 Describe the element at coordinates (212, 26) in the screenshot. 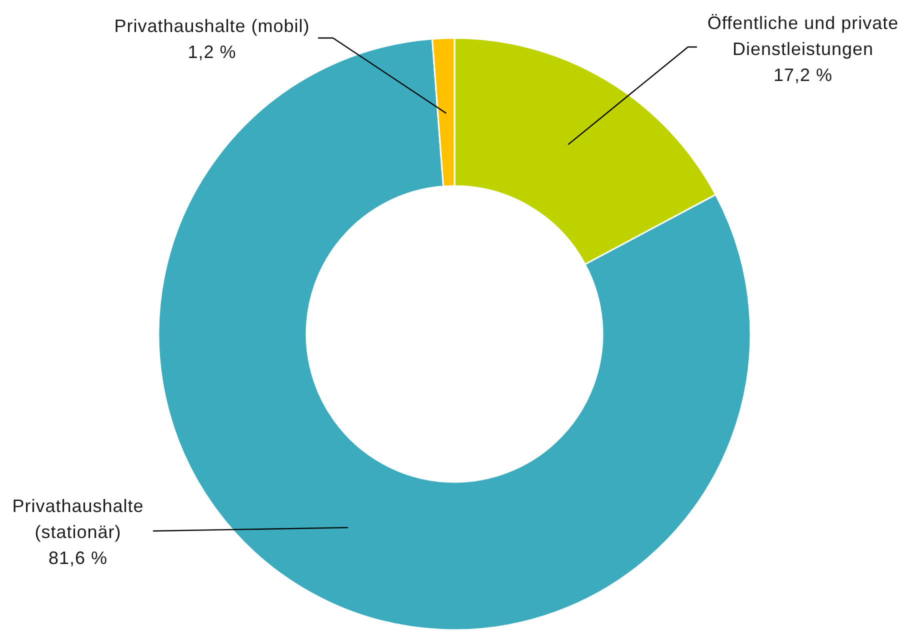

I see `slice-label: Privathaushalte (mobil)` at that location.